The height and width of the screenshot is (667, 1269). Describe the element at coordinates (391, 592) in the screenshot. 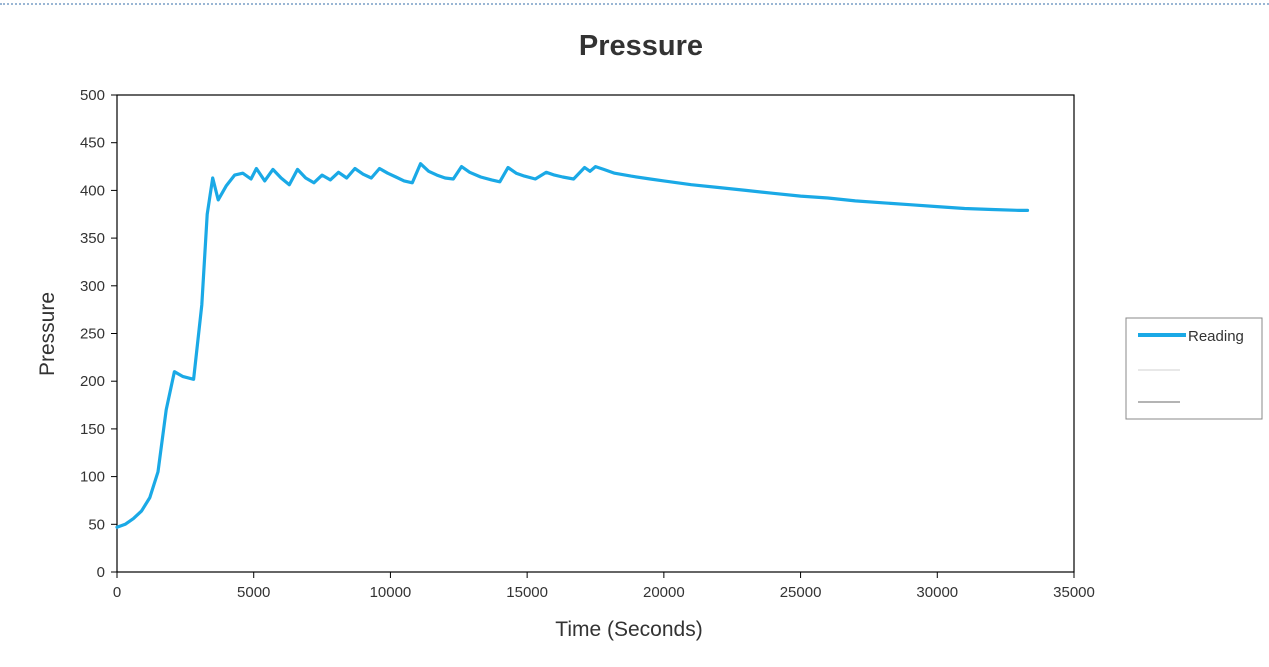

I see `x-tick-label: 10000` at that location.